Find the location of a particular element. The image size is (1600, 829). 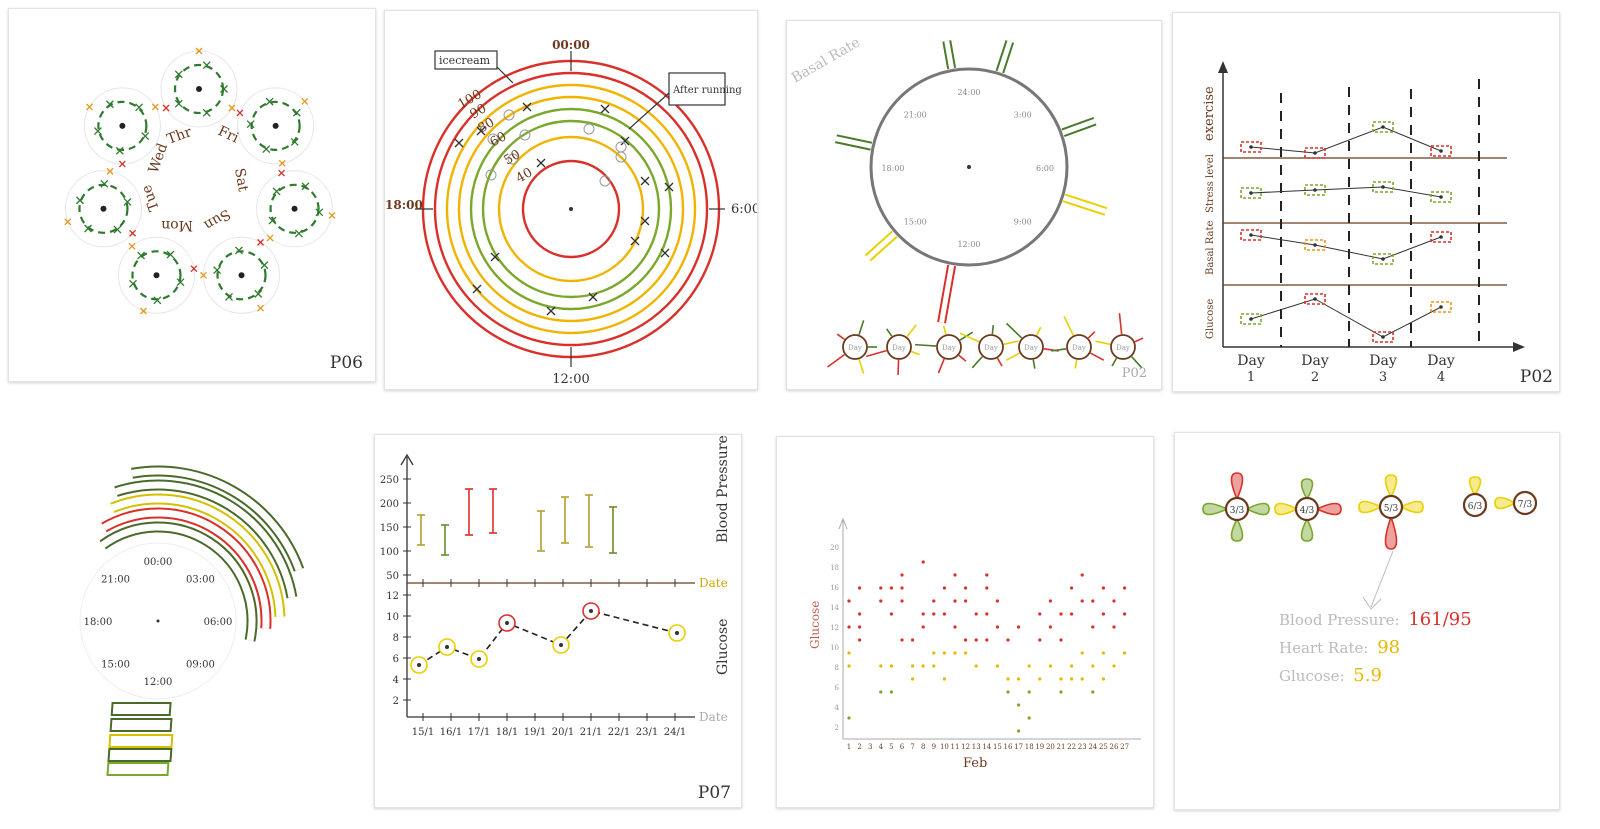

flower-date: 7/3 is located at coordinates (1525, 505).